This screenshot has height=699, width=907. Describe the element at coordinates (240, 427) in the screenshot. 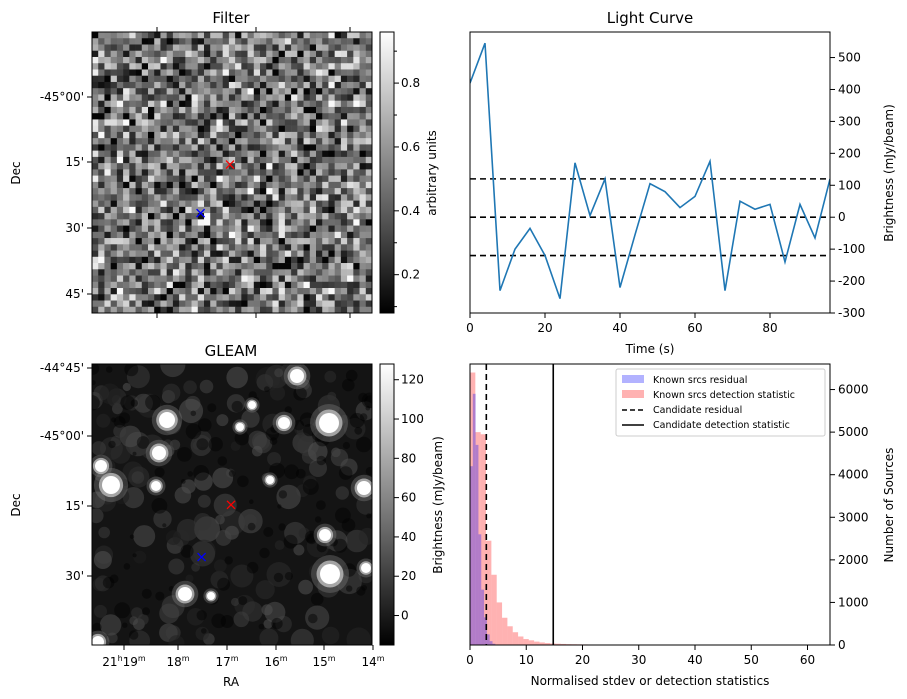

I see `gleam-point-source` at that location.